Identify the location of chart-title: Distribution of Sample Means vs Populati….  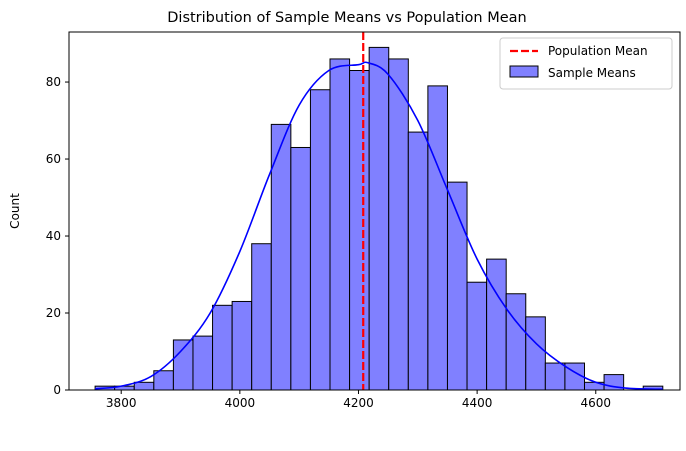
(346, 18).